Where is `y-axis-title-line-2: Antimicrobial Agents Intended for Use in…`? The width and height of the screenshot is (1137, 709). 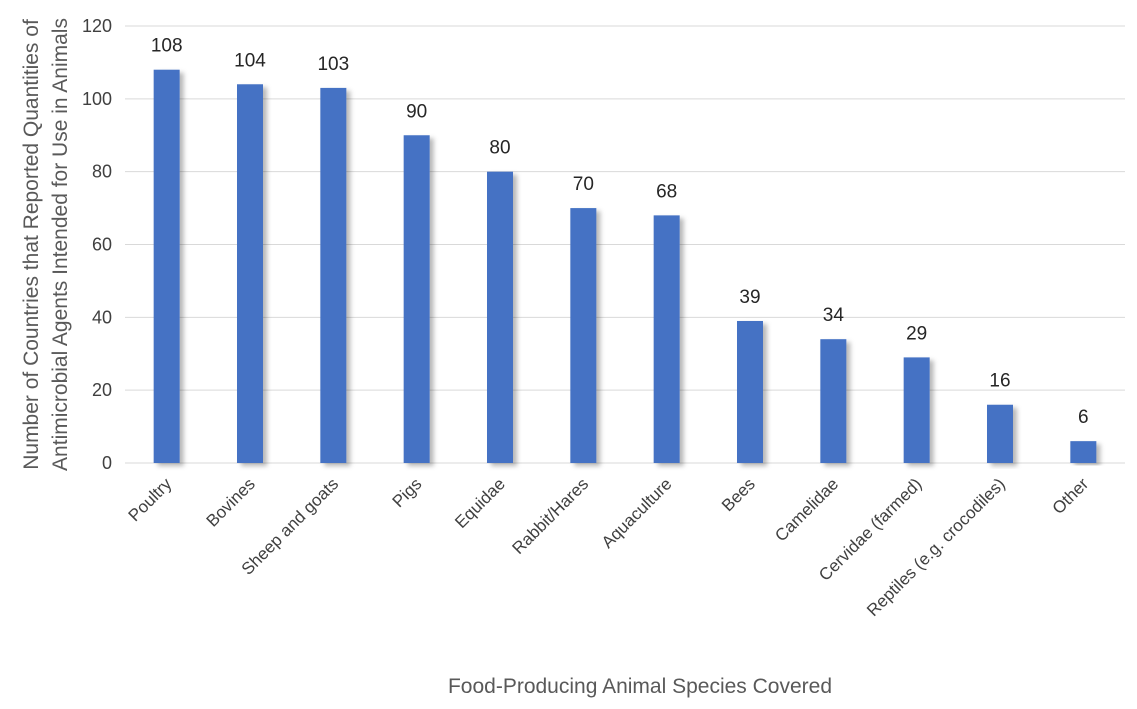 y-axis-title-line-2: Antimicrobial Agents Intended for Use in… is located at coordinates (60, 244).